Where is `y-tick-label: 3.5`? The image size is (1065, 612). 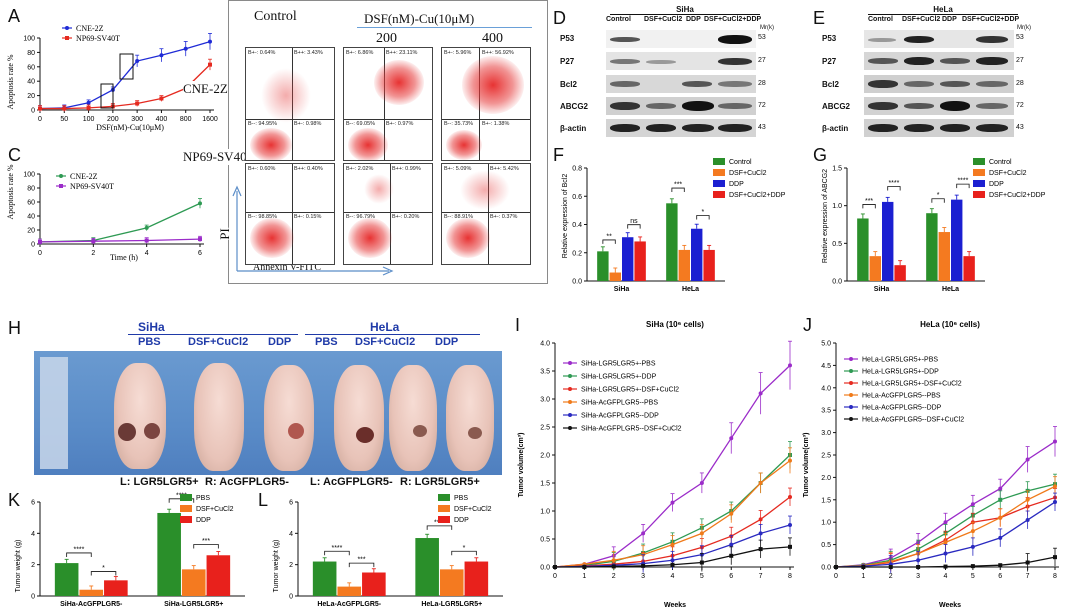 y-tick-label: 3.5 is located at coordinates (545, 372).